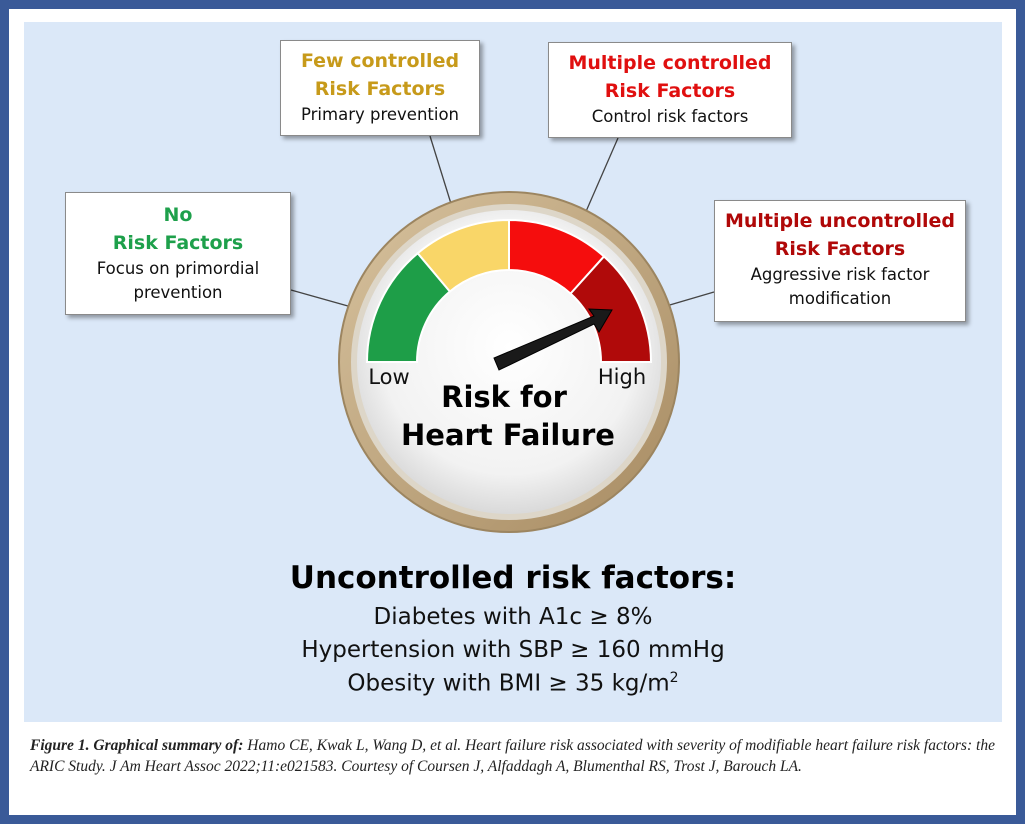 The height and width of the screenshot is (824, 1025). Describe the element at coordinates (178, 268) in the screenshot. I see `callout-no-sub1: Focus on primordial` at that location.